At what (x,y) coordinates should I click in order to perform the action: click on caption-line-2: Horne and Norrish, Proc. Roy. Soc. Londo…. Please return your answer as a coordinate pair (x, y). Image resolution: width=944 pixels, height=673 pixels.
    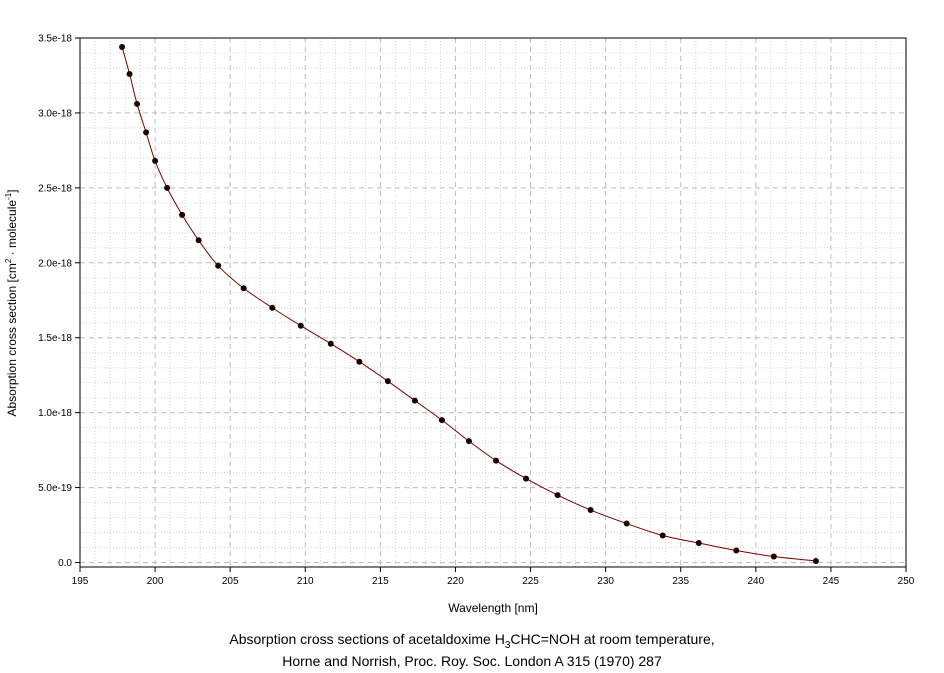
    Looking at the image, I should click on (472, 661).